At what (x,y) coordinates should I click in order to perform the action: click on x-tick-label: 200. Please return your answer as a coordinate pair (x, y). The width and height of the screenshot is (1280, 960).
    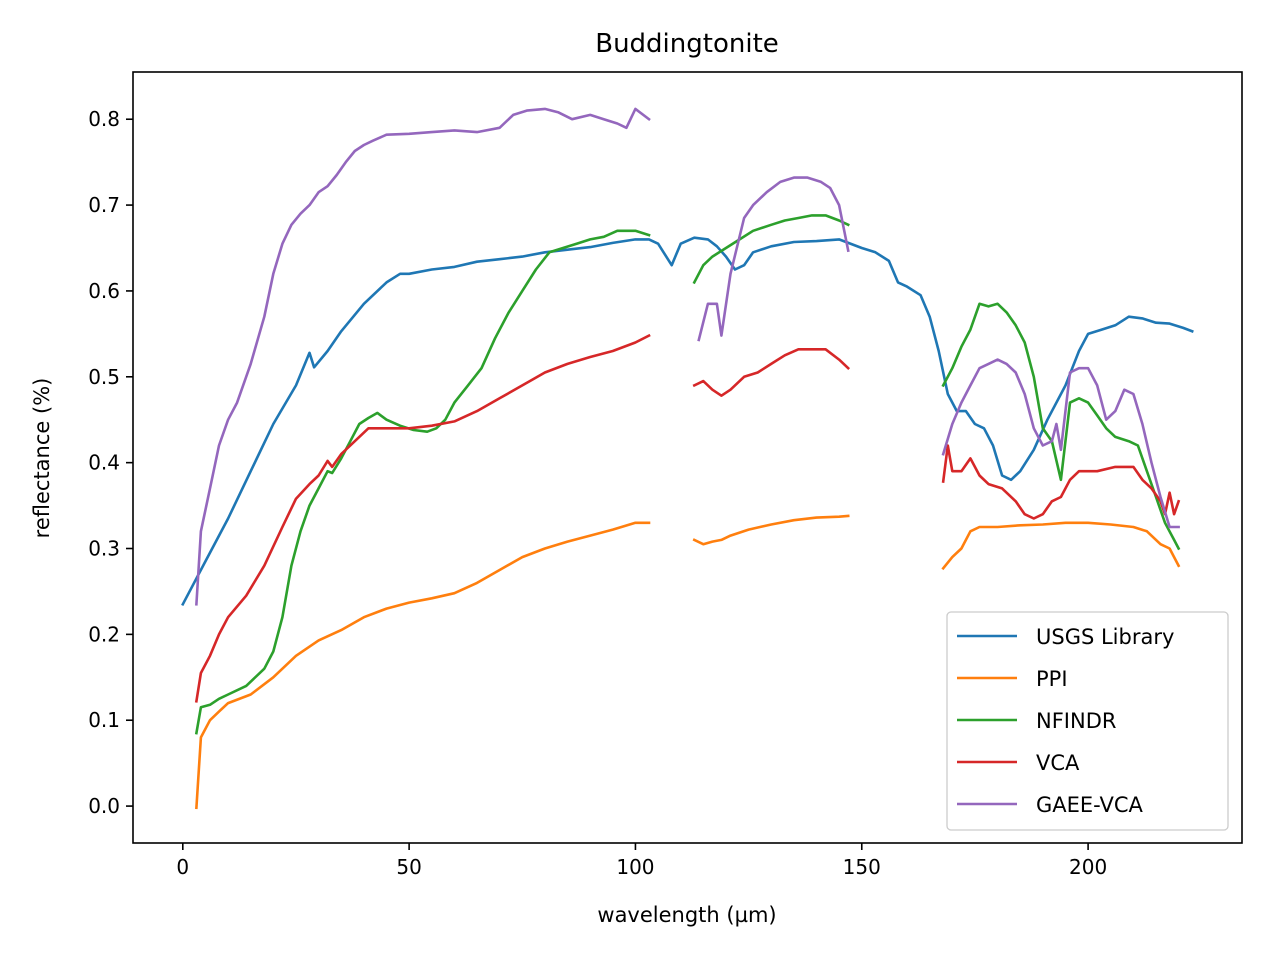
    Looking at the image, I should click on (1088, 867).